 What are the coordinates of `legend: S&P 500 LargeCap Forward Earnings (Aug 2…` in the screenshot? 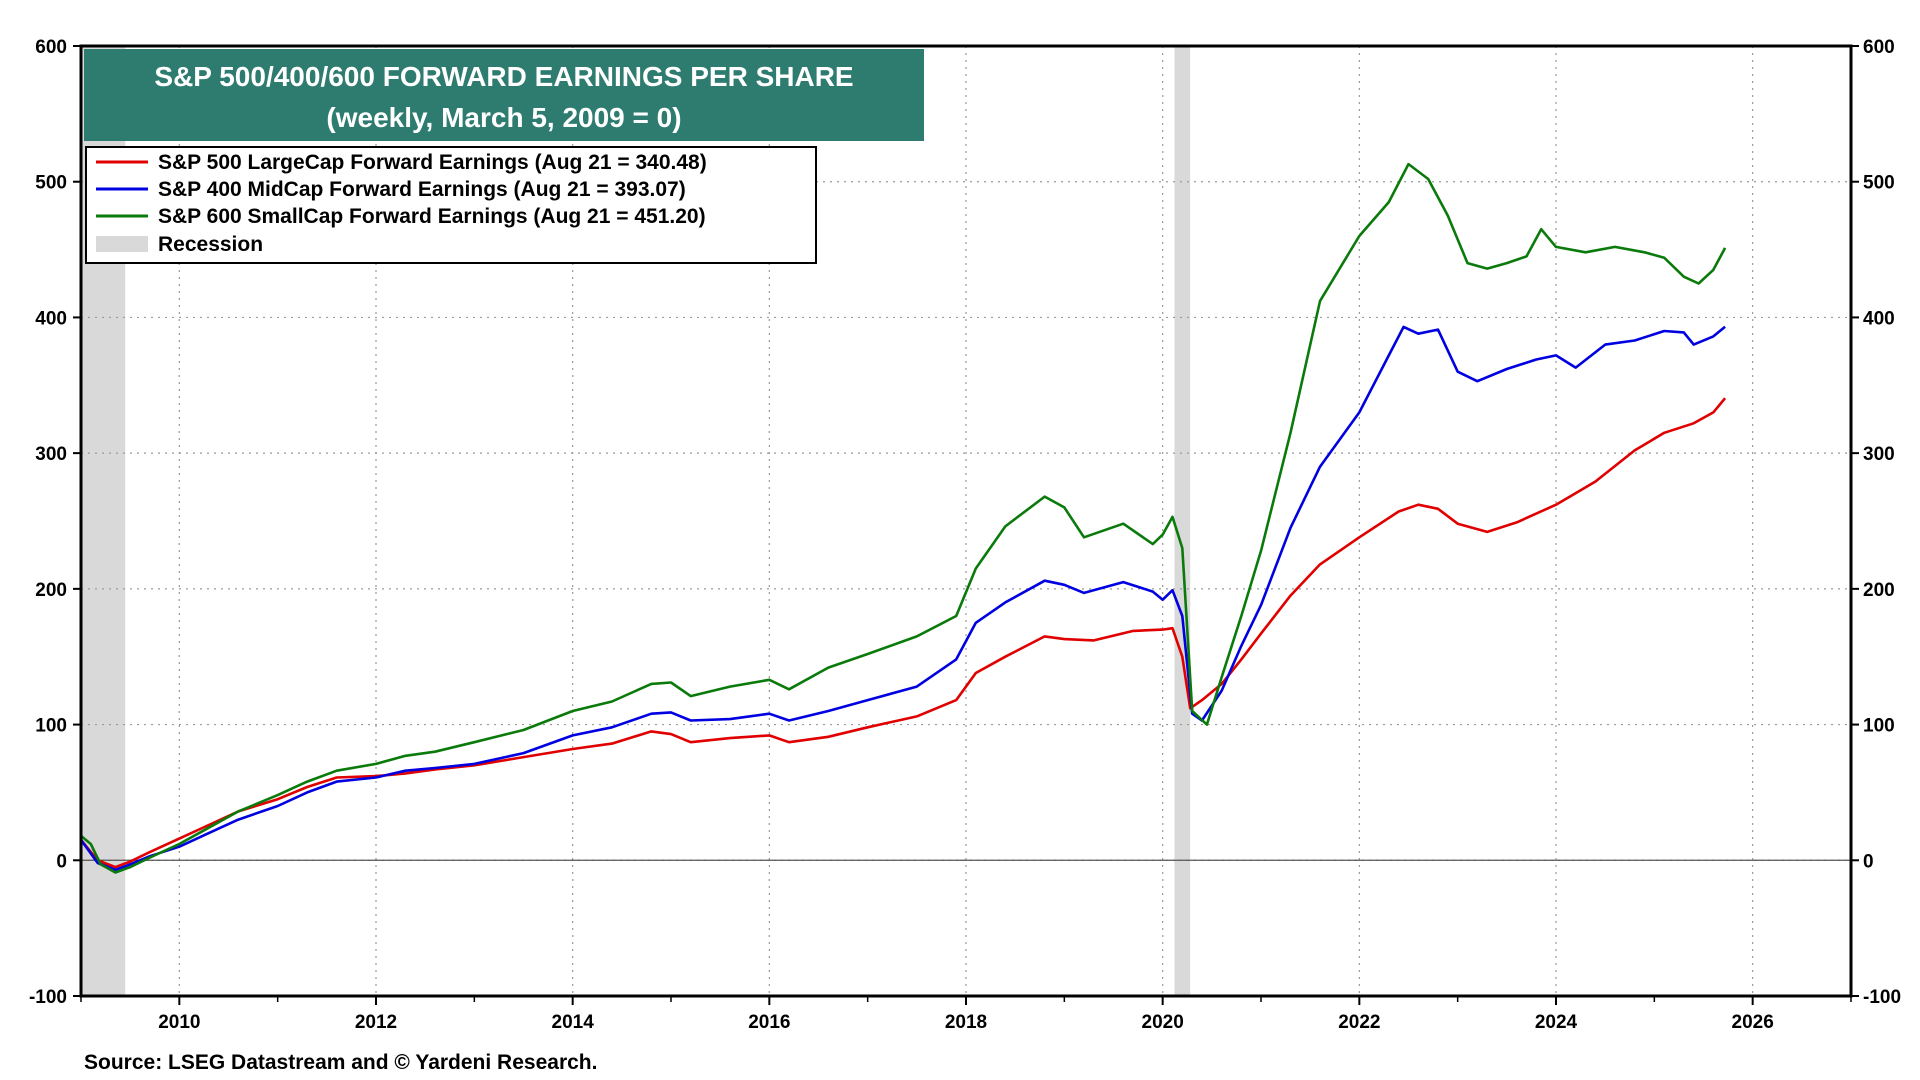 It's located at (451, 205).